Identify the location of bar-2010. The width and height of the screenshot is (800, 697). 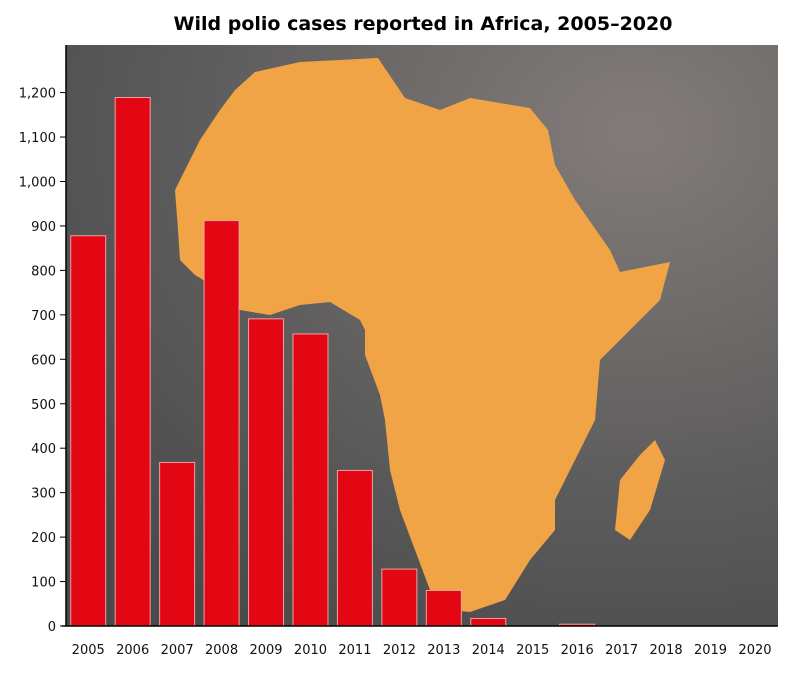
(310, 480).